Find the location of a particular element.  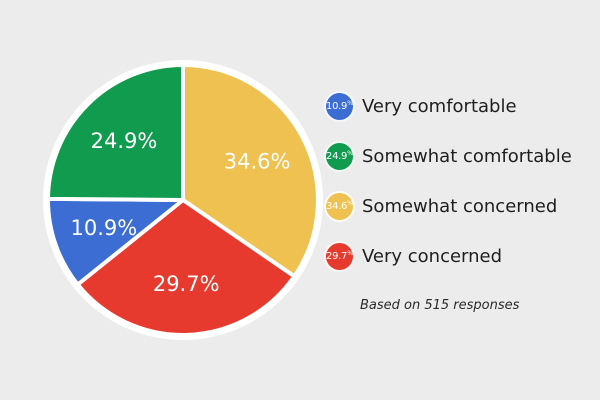

legend-swatch-value: 29.7 is located at coordinates (337, 256).